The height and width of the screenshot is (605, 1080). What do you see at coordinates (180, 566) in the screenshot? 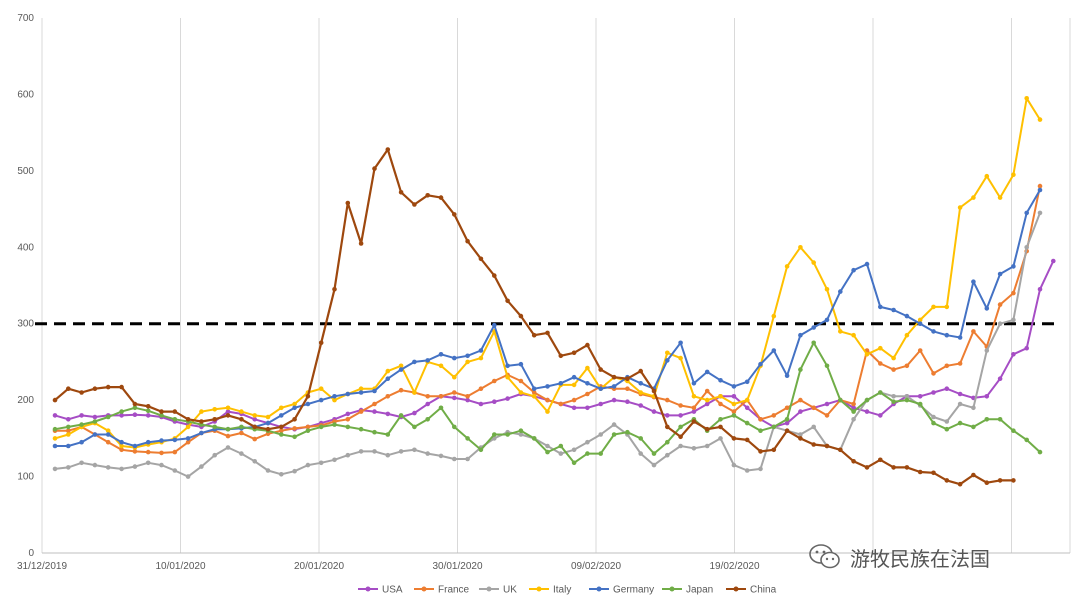
I see `x-tick-label: 10/01/2020` at bounding box center [180, 566].